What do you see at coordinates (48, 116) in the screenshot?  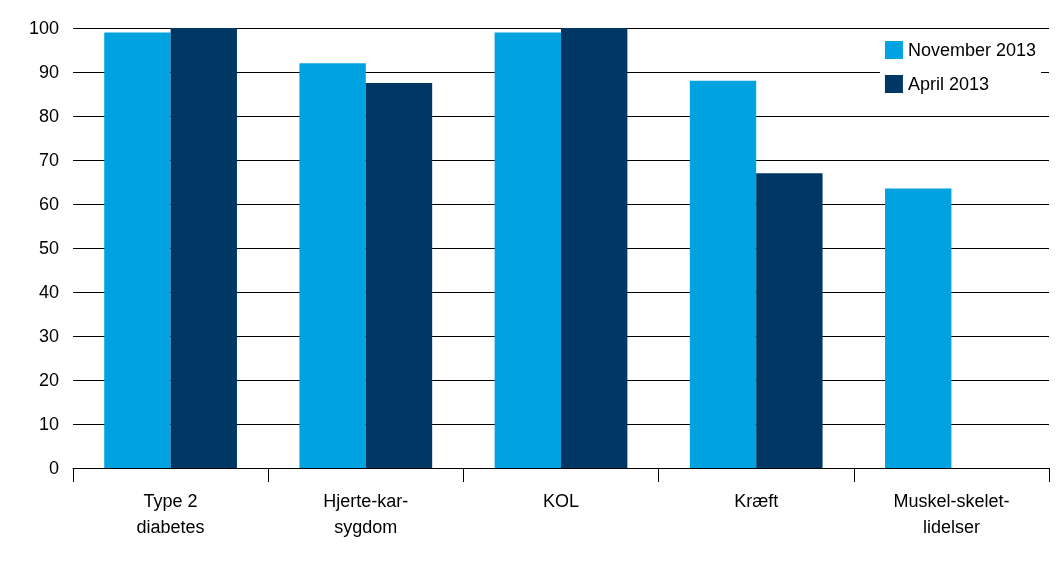 I see `y-tick-label: 80` at bounding box center [48, 116].